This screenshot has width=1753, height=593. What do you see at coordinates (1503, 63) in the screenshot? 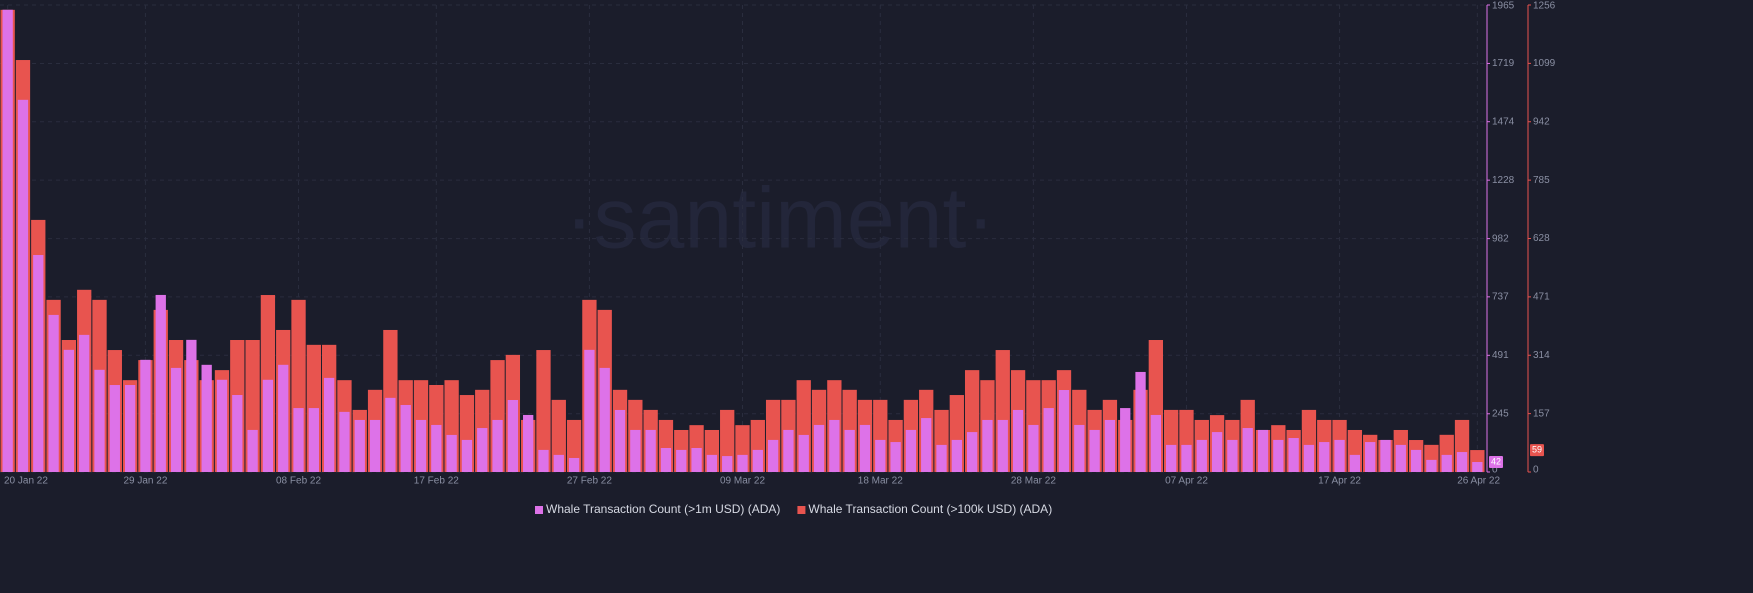
I see `y-tick-label: 1719` at bounding box center [1503, 63].